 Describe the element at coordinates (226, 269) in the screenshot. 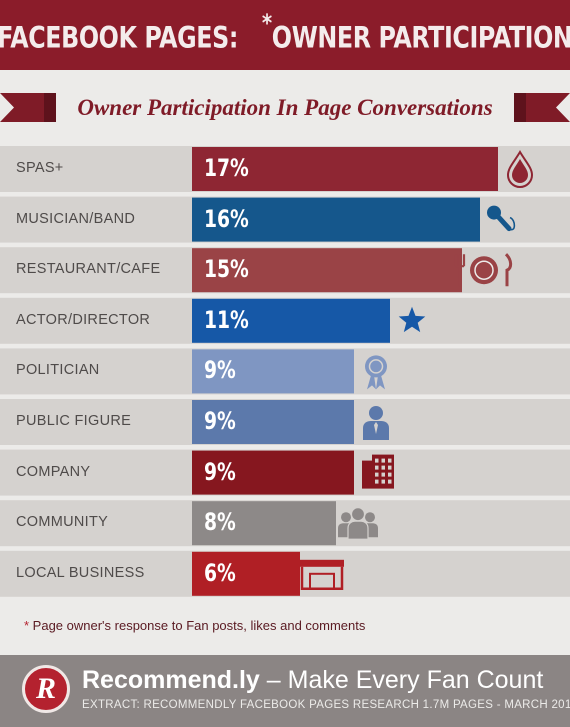

I see `bar-value-label: 15%` at that location.